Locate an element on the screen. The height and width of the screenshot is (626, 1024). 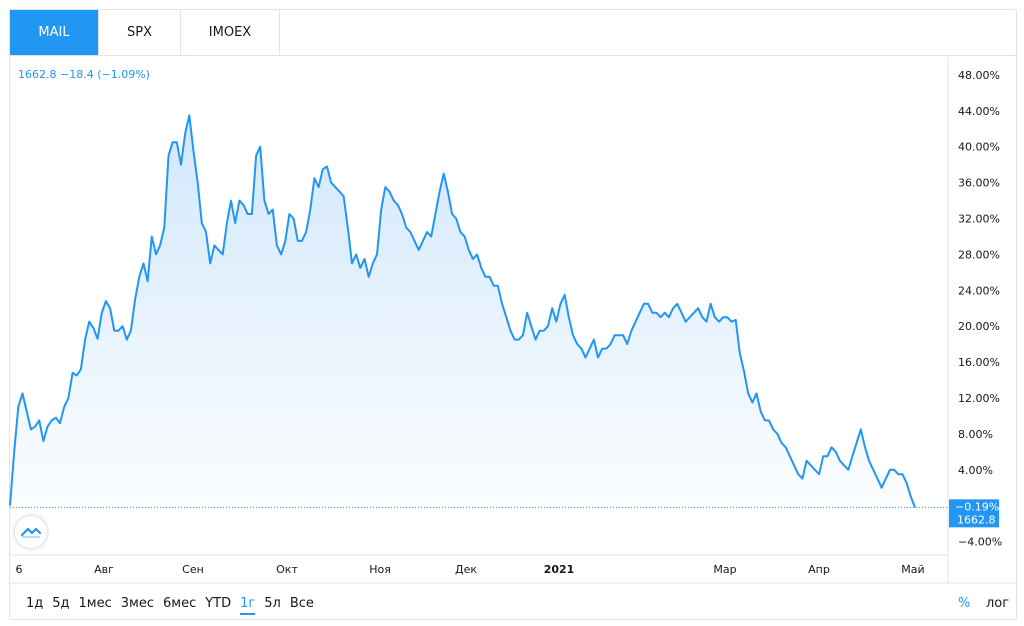
x-tick-label: Ноя is located at coordinates (380, 569).